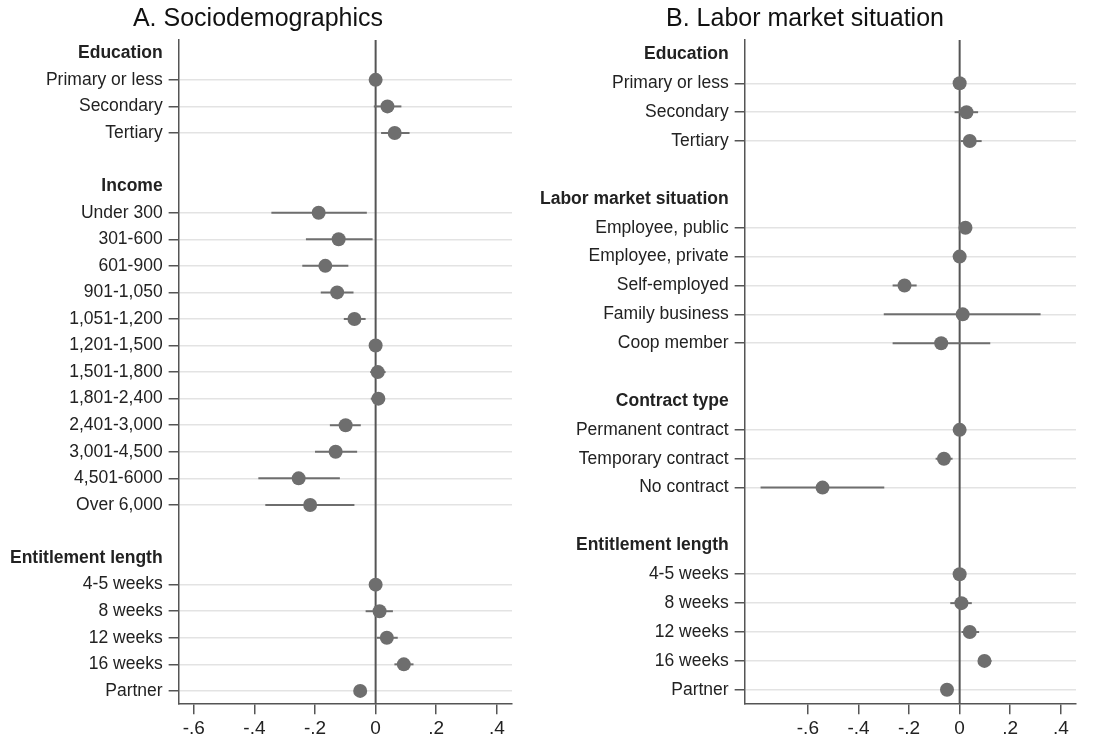 The height and width of the screenshot is (749, 1094). What do you see at coordinates (805, 16) in the screenshot?
I see `chart-title: B. Labor market situation` at bounding box center [805, 16].